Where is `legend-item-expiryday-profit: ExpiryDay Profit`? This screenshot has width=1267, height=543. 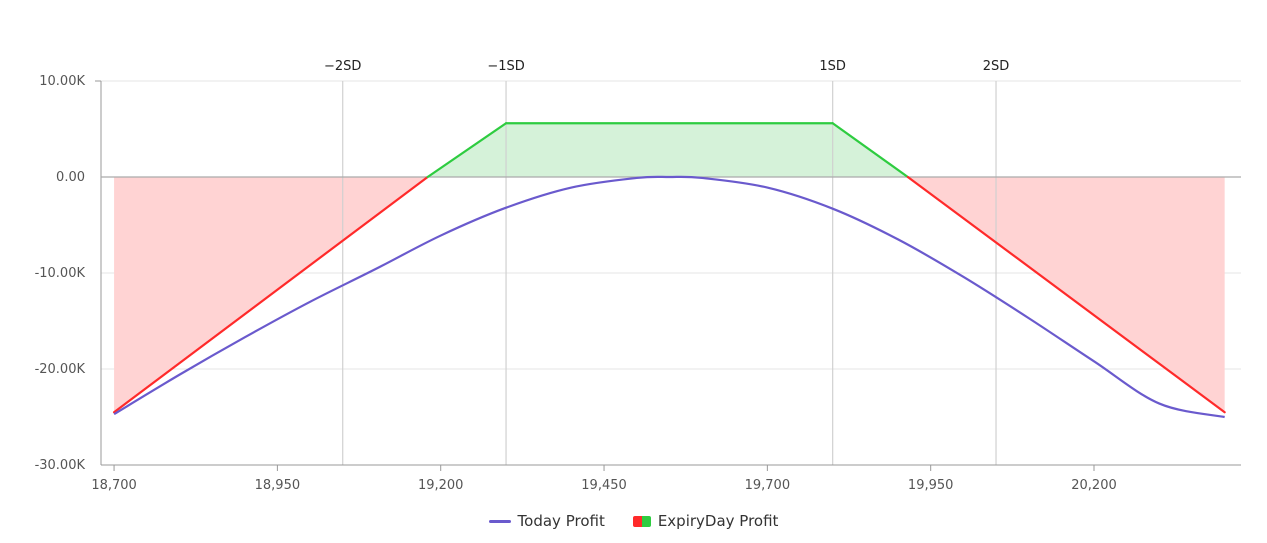
legend-item-expiryday-profit: ExpiryDay Profit is located at coordinates (705, 521).